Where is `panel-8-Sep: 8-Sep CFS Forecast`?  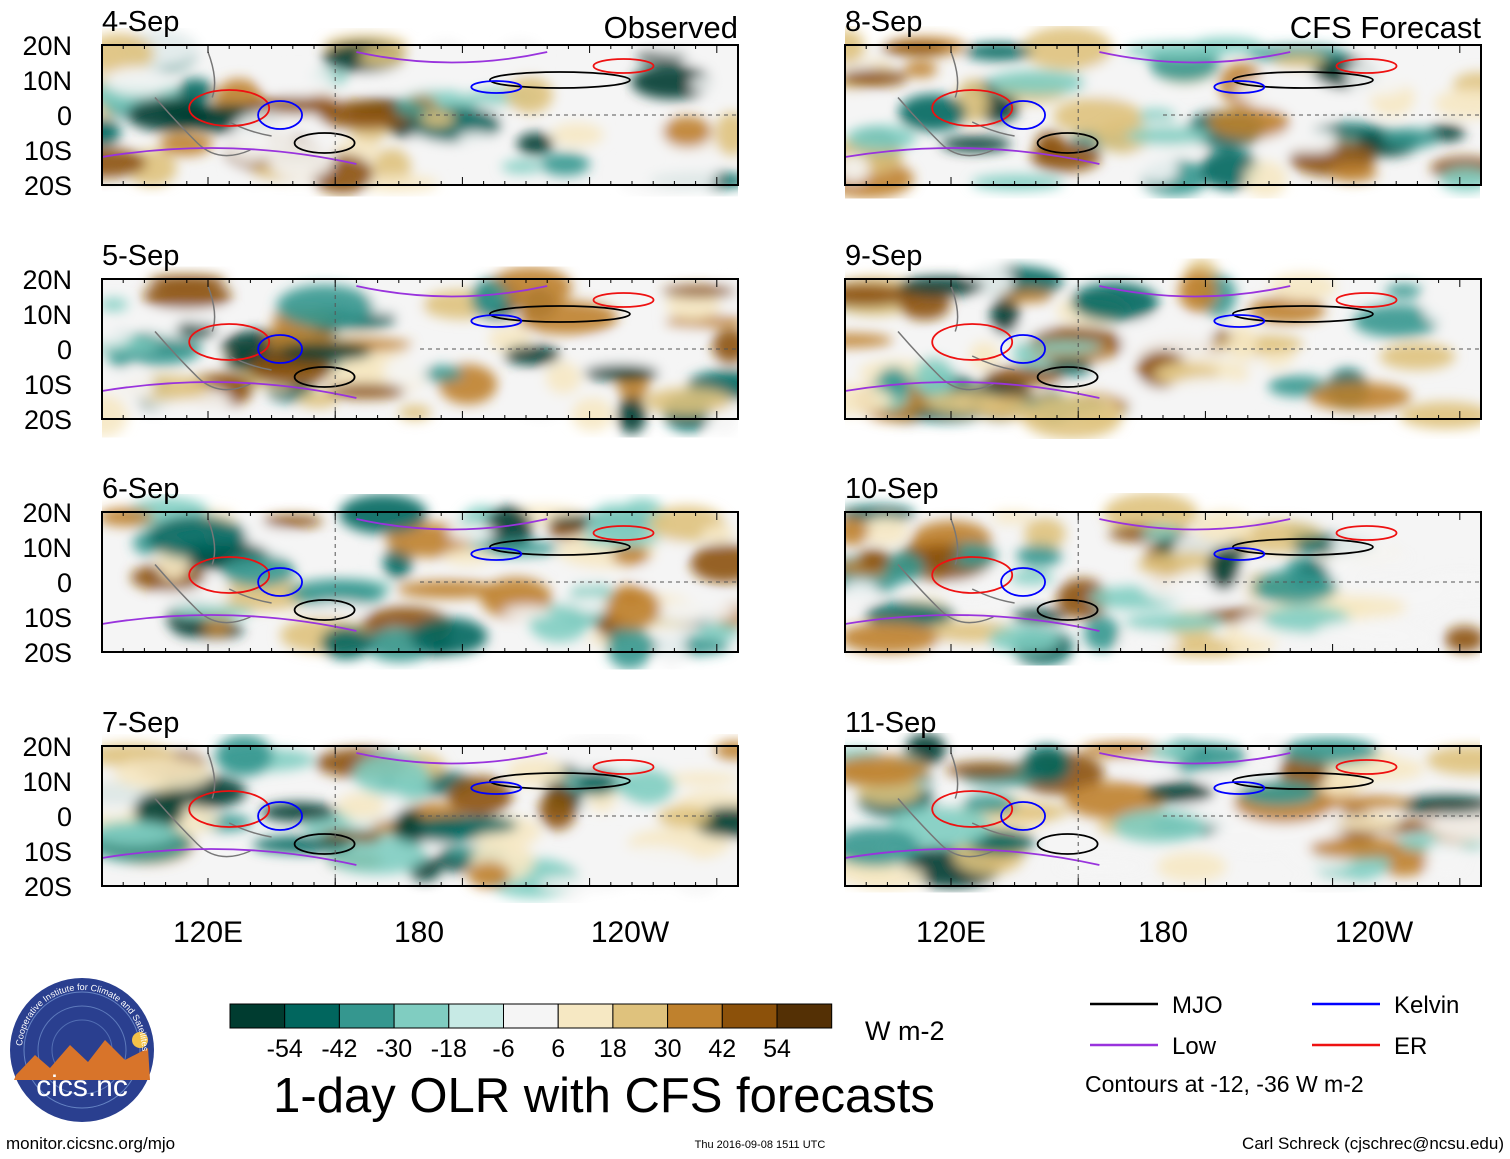
panel-8-Sep: 8-Sep CFS Forecast is located at coordinates (1163, 102).